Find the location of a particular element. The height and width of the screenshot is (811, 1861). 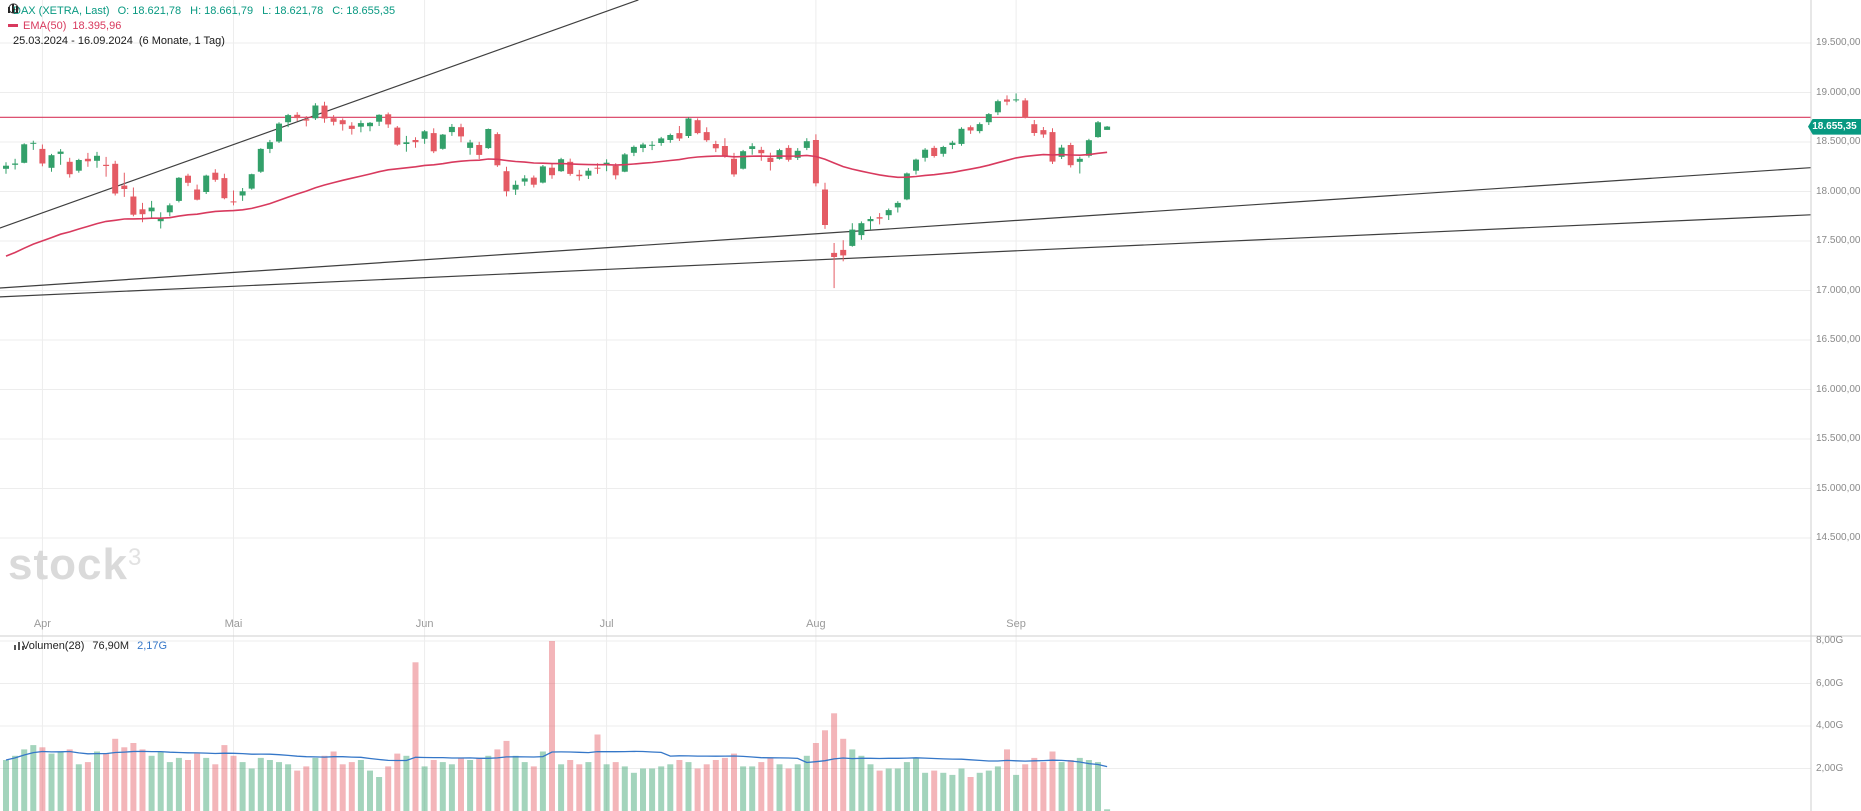

price-axis-label: 18.500,00 is located at coordinates (1838, 141).